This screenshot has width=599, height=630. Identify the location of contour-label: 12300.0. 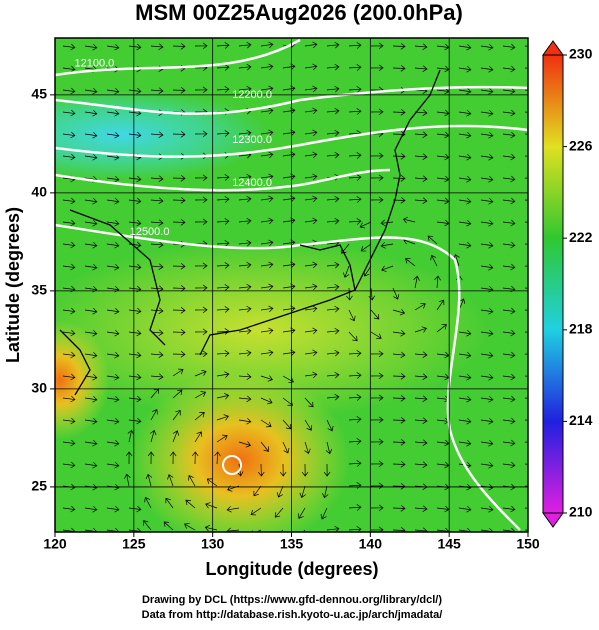
(252, 140).